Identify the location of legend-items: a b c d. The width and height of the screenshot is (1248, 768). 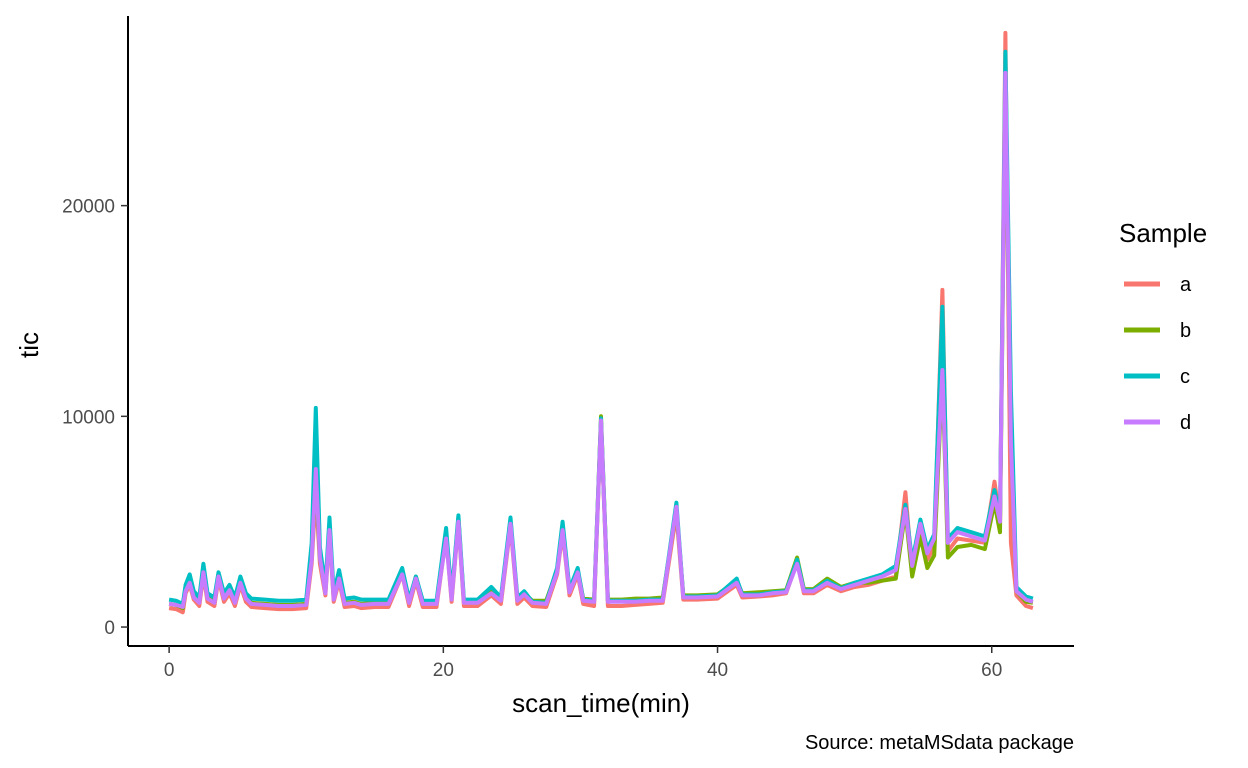
(1158, 354).